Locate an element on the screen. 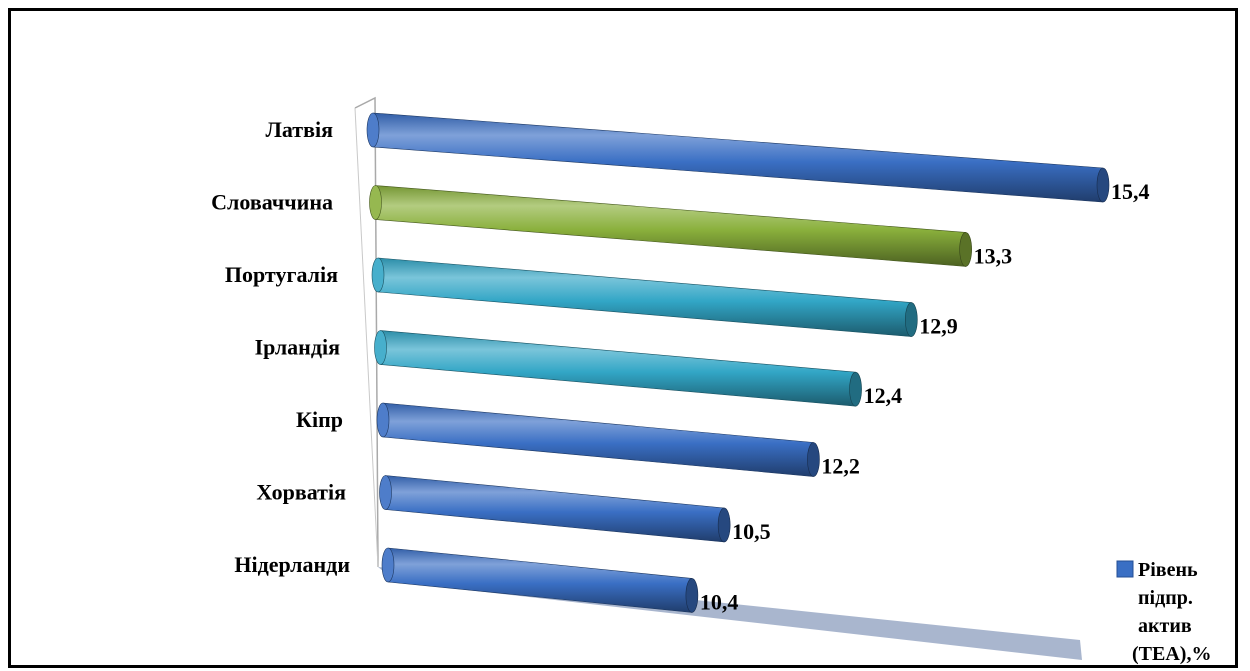 This screenshot has height=671, width=1250. value-label-3: 12,4 is located at coordinates (883, 395).